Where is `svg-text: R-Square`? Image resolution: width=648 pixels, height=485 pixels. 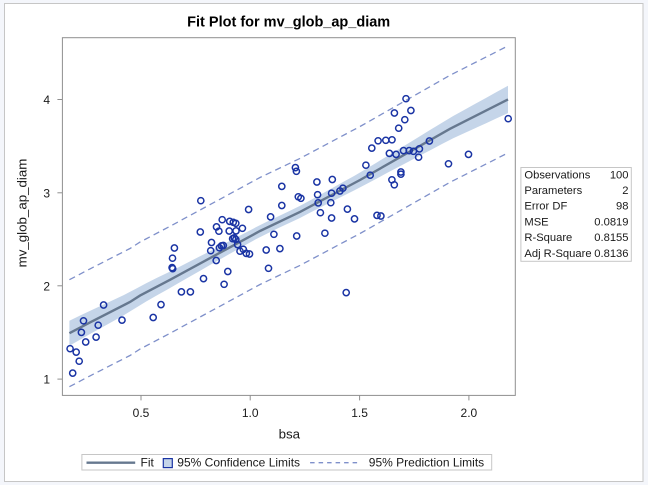 svg-text: R-Square is located at coordinates (548, 238).